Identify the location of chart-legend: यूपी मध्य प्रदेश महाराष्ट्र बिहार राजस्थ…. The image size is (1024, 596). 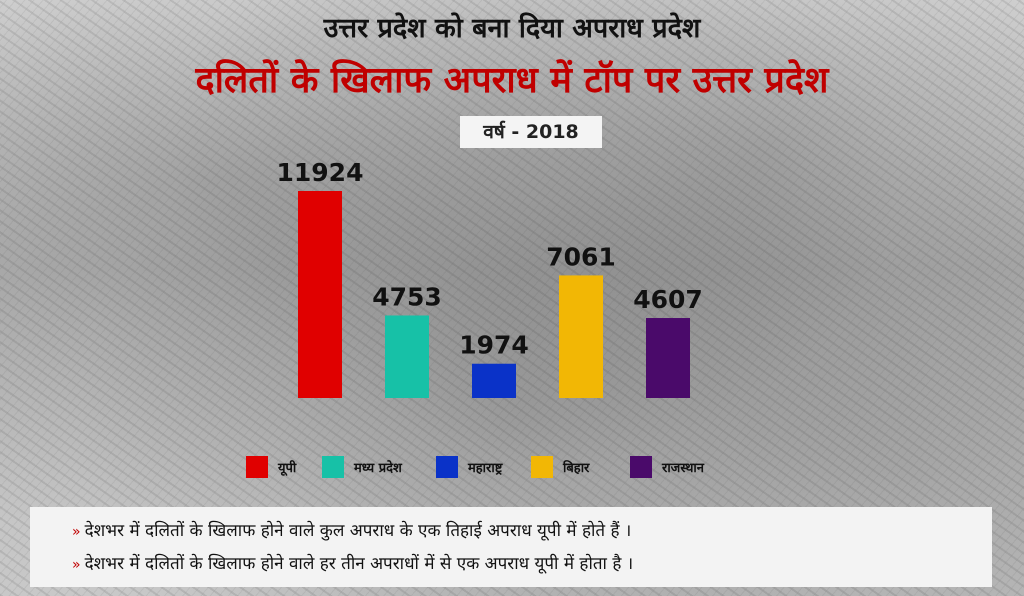
(512, 467).